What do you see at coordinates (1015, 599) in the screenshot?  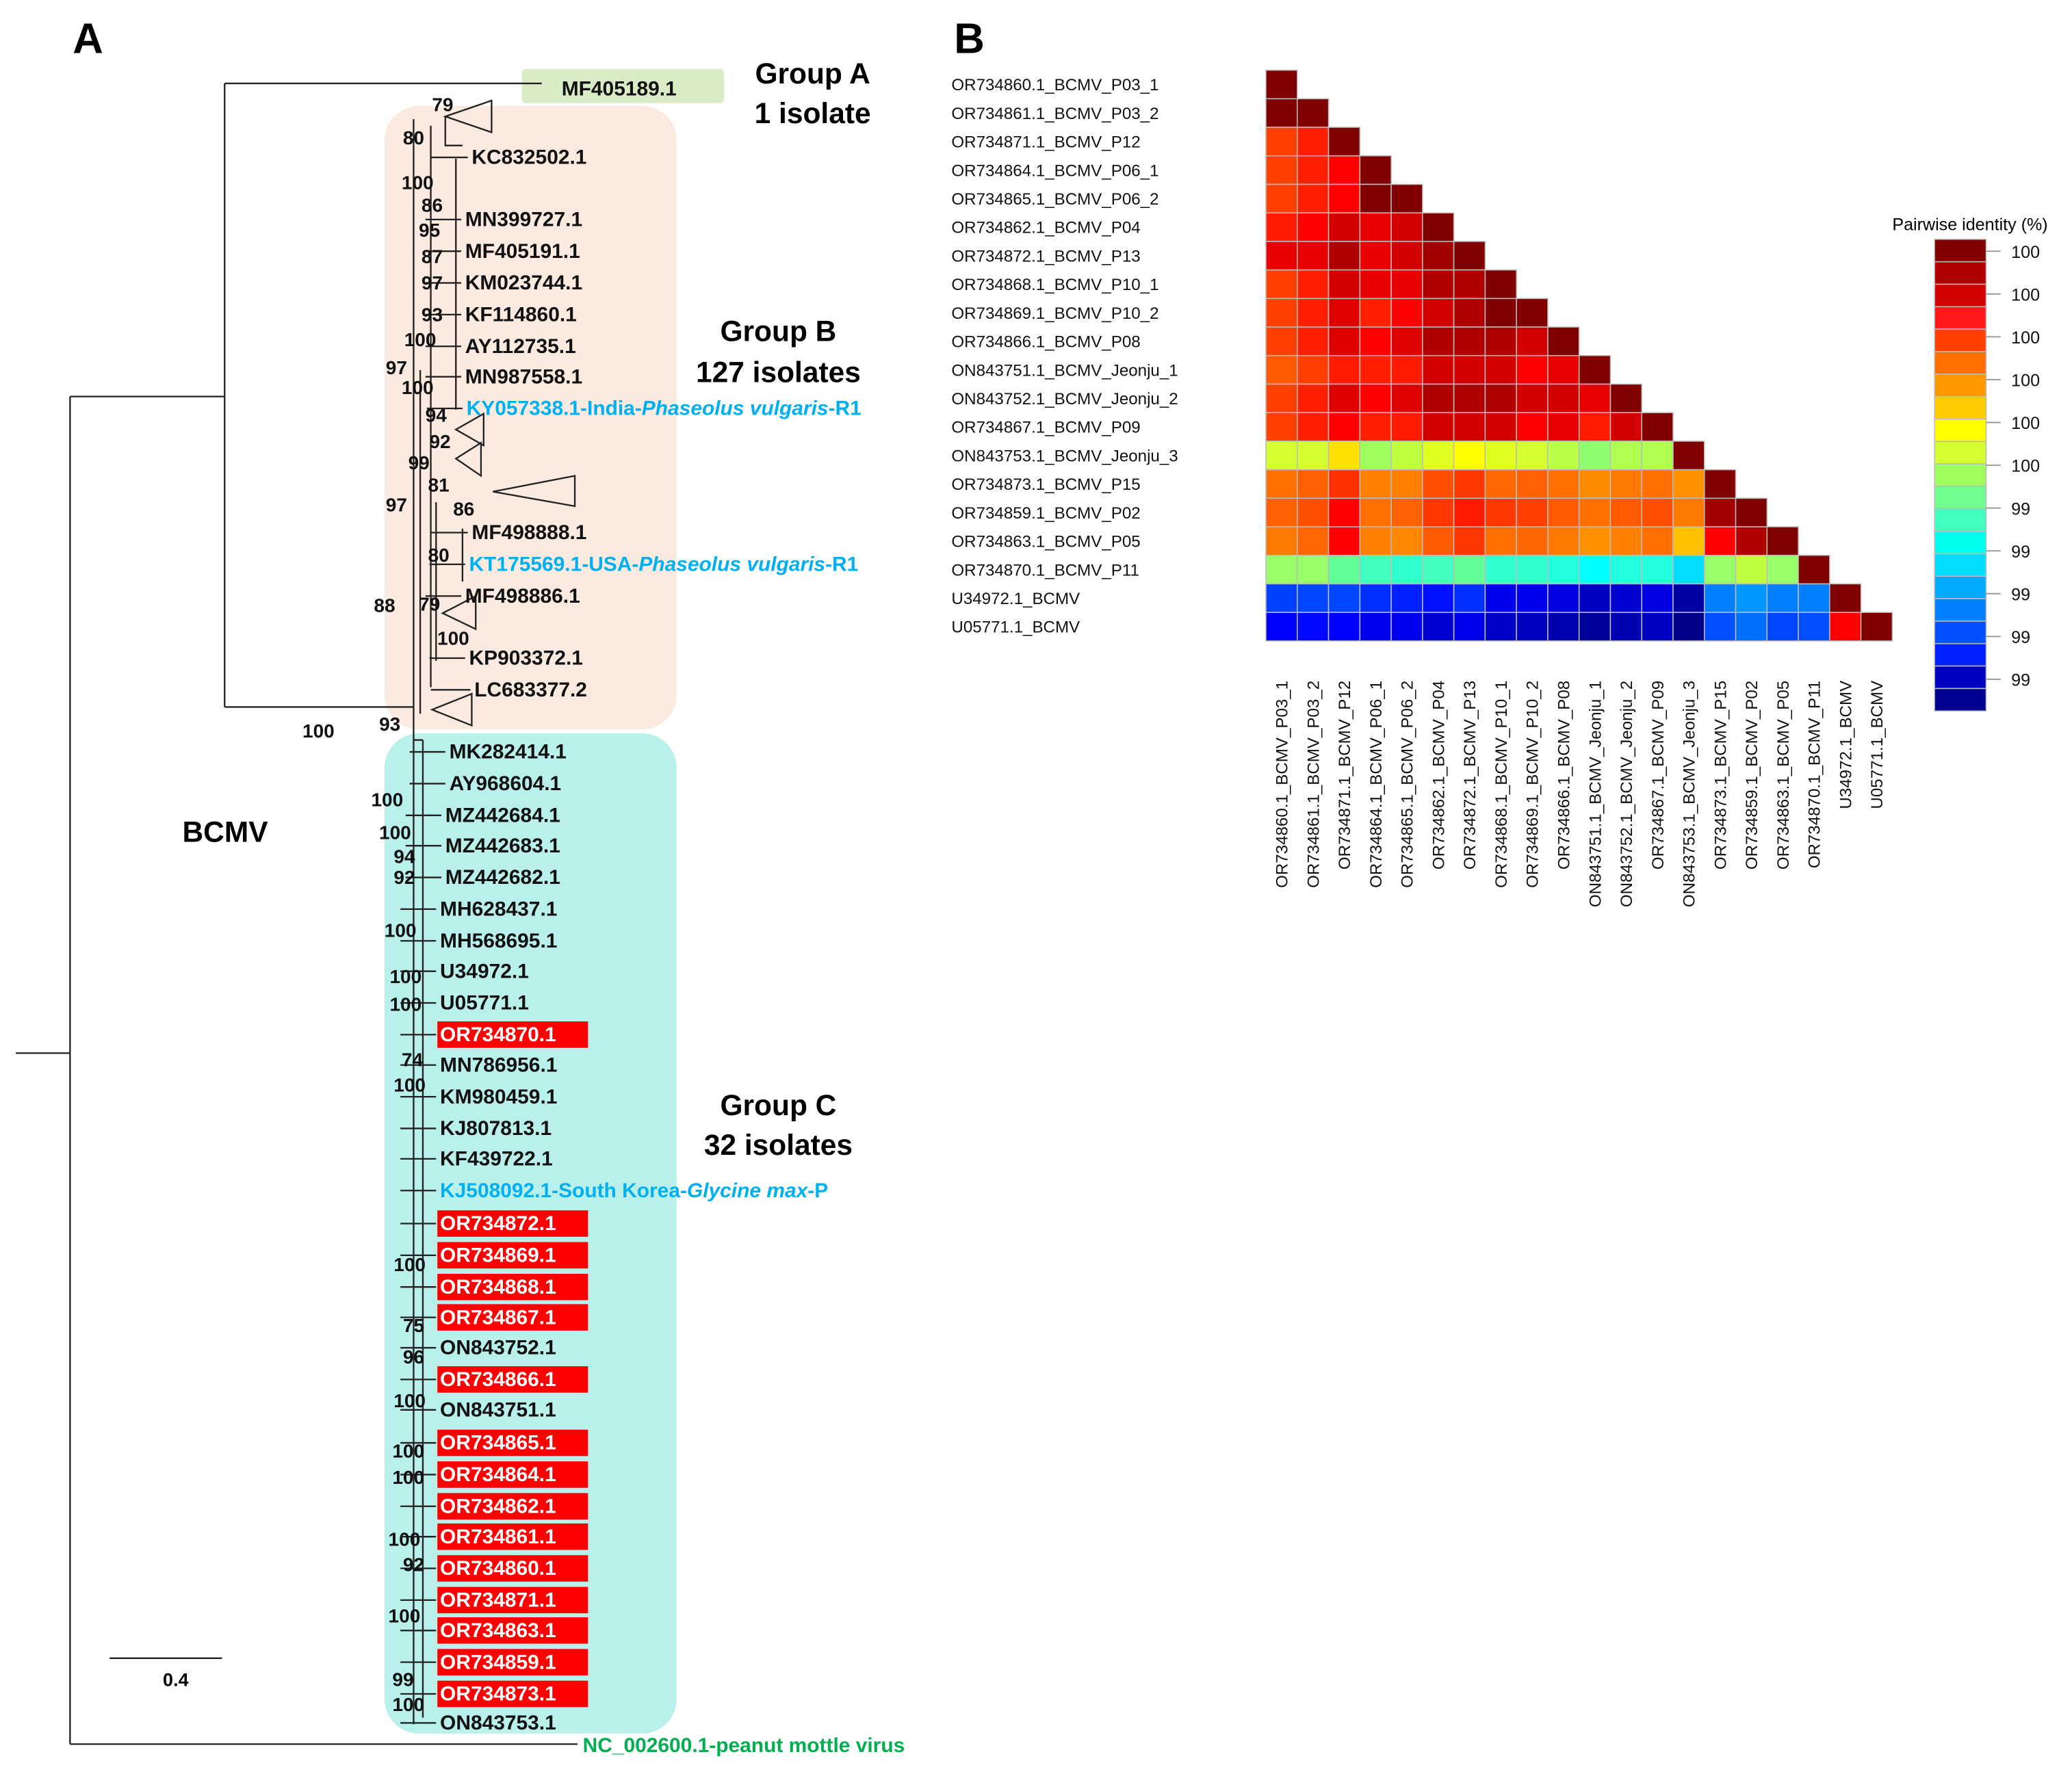 I see `row-label: U34972.1_BCMV` at bounding box center [1015, 599].